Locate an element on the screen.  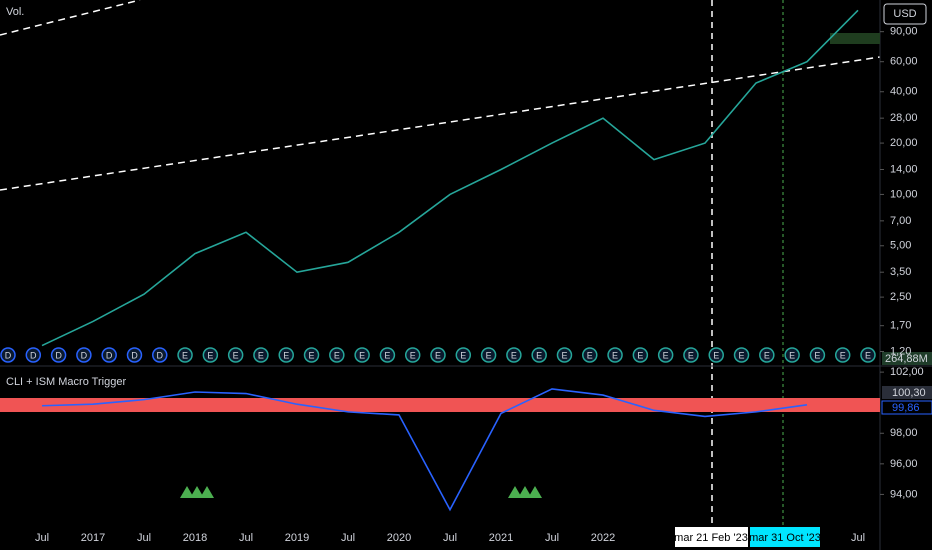
y-tick-label: 1,70 is located at coordinates (900, 326).